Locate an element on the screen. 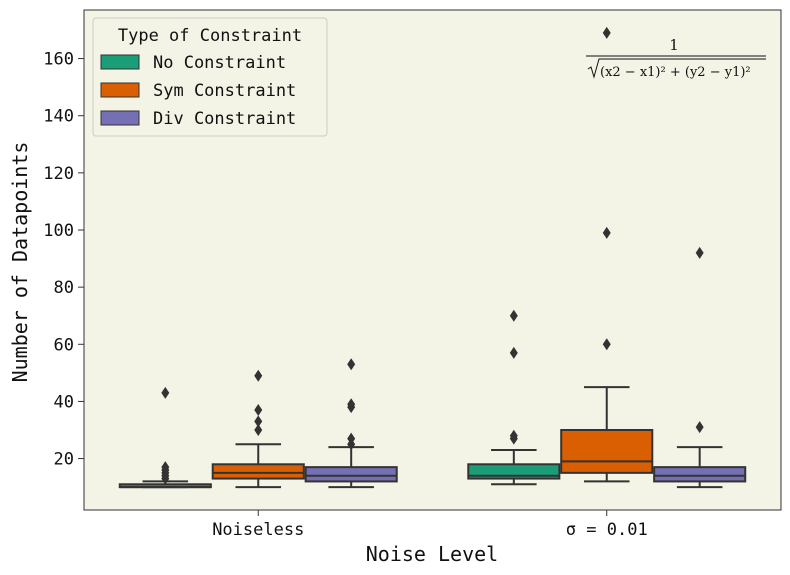  x-tick-label: Noiseless is located at coordinates (258, 530).